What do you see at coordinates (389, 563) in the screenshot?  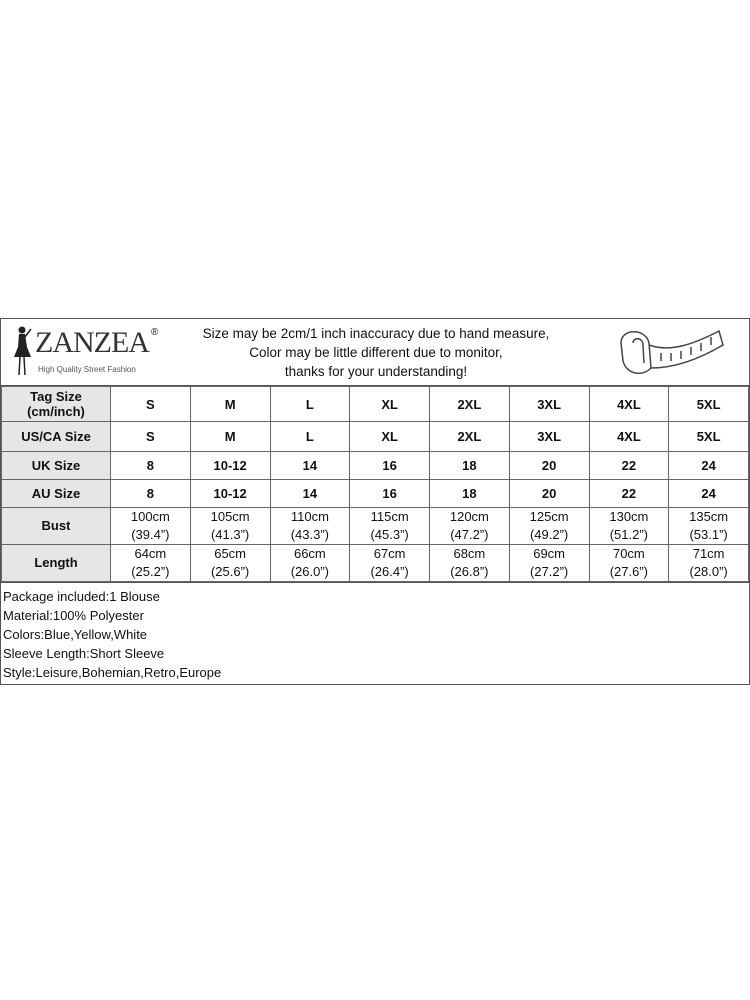 I see `table-cell: 67cm (26.4”)` at bounding box center [389, 563].